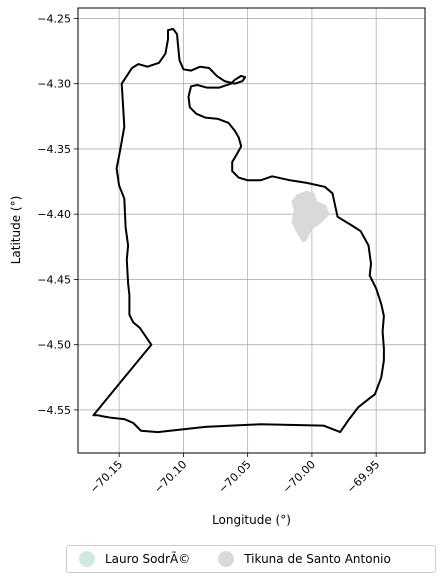 The width and height of the screenshot is (446, 586). Describe the element at coordinates (148, 559) in the screenshot. I see `legend-label-lauro-sodre: Lauro SodrÃ©` at that location.